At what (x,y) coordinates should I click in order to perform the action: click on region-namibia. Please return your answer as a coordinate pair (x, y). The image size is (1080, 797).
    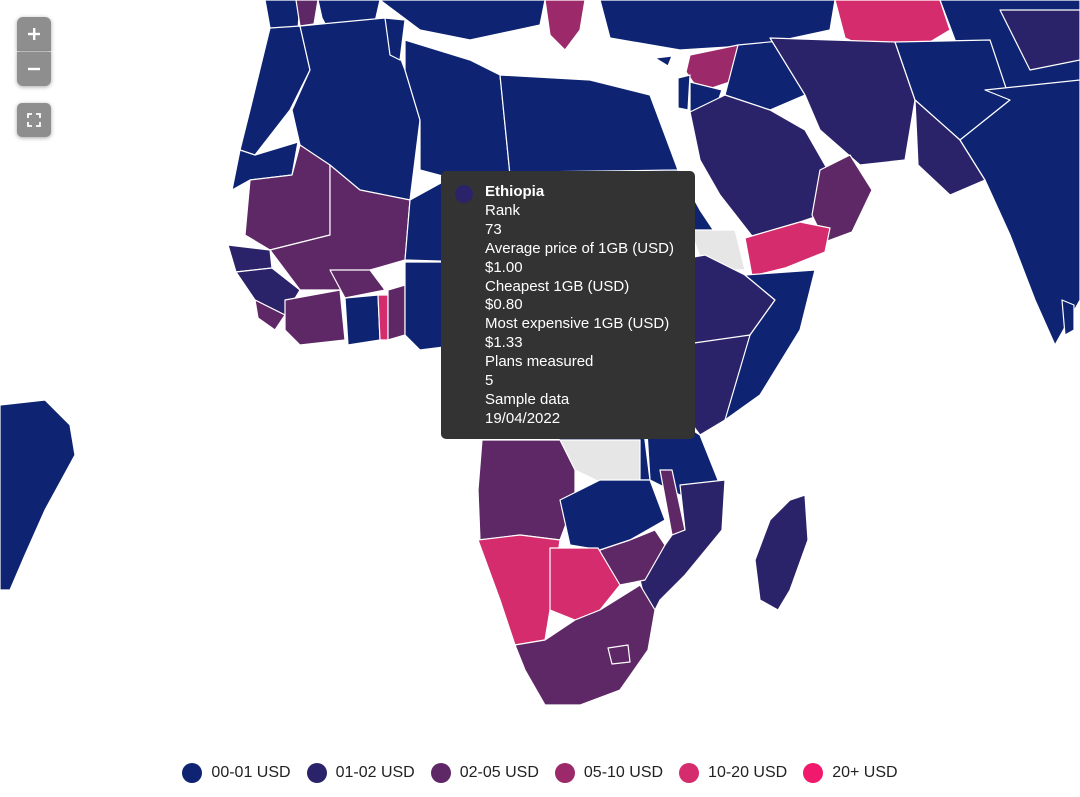
    Looking at the image, I should click on (519, 590).